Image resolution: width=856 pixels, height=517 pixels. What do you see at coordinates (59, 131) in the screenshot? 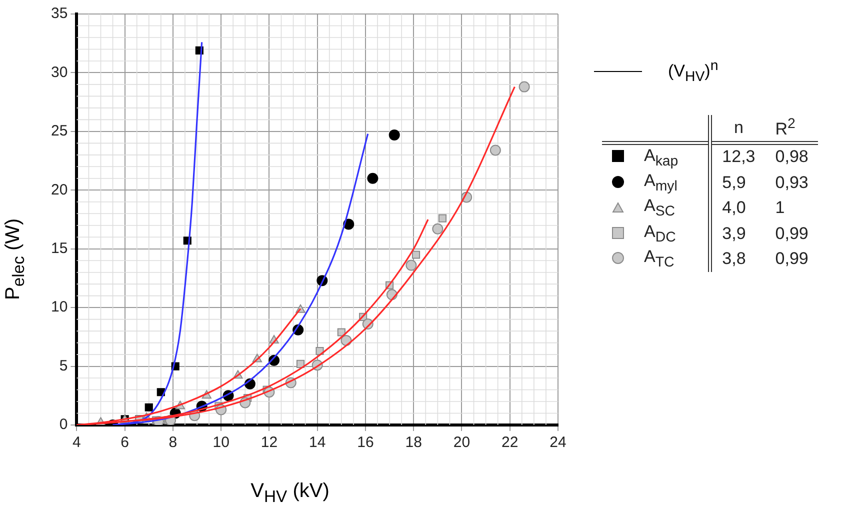
I see `y-tick-label: 25` at bounding box center [59, 131].